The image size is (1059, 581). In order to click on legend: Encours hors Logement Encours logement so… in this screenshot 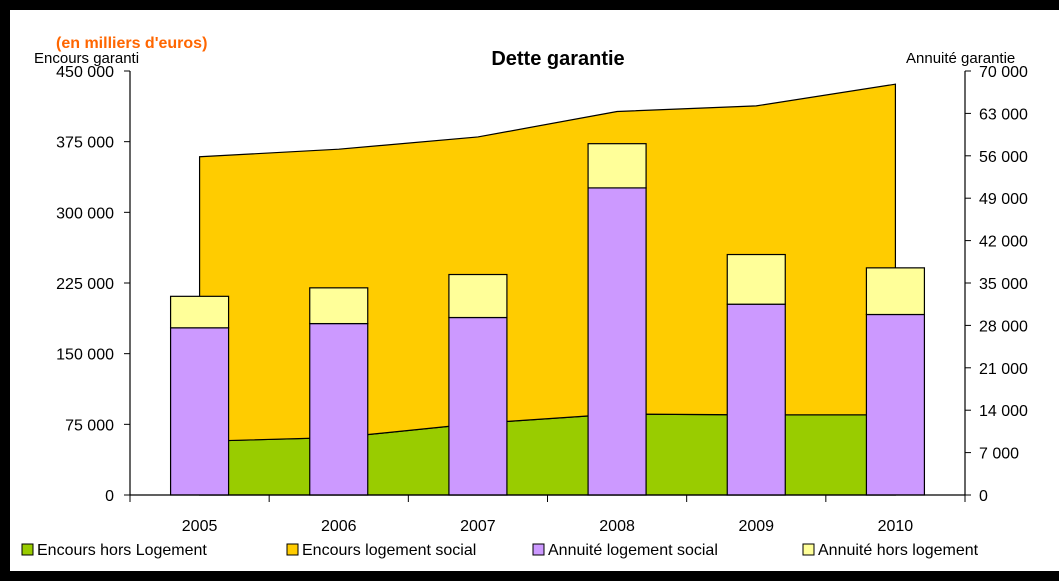, I will do `click(500, 550)`.